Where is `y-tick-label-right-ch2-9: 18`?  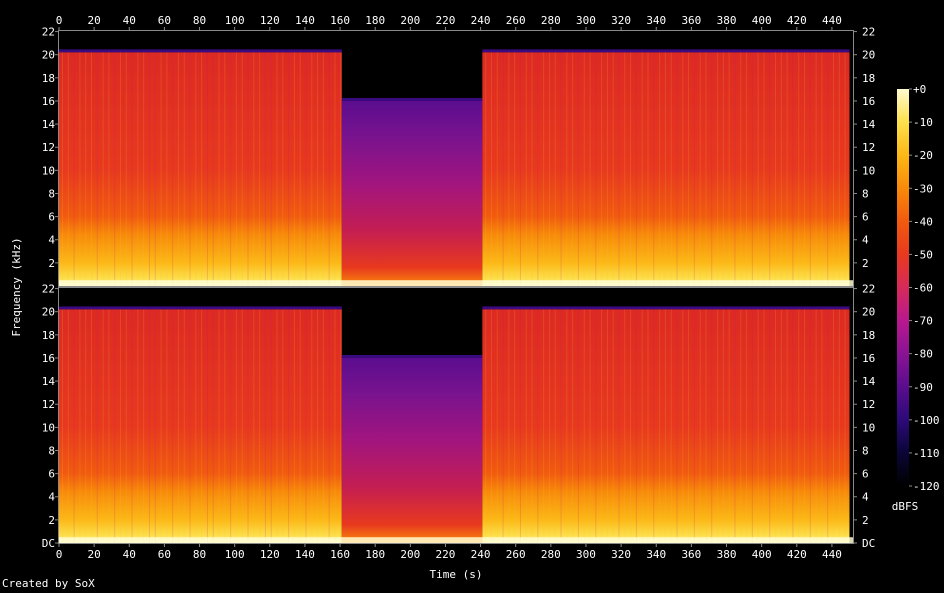 y-tick-label-right-ch2-9: 18 is located at coordinates (868, 335).